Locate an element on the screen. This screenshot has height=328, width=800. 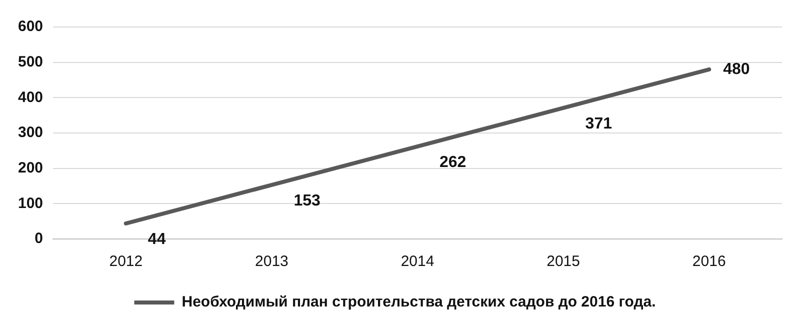
y-tick-label: 100 is located at coordinates (31, 203).